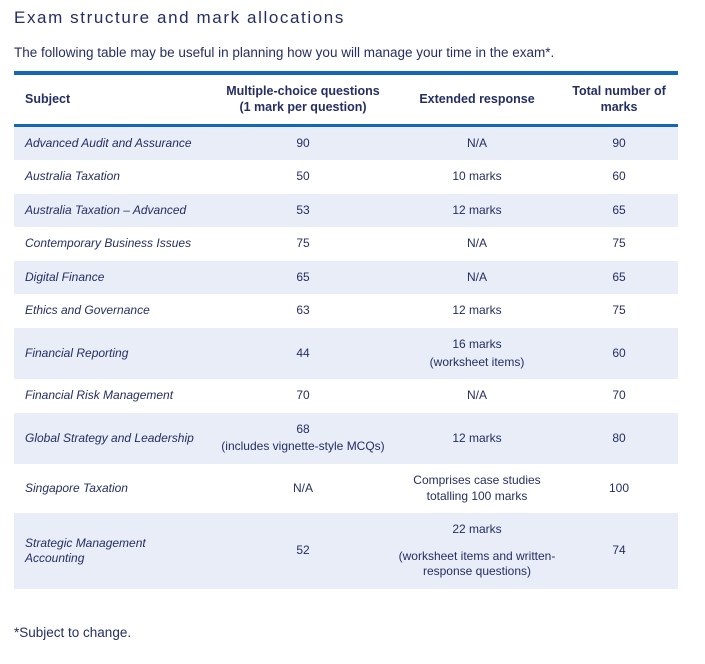  I want to click on mcq-value: N/A, so click(302, 487).